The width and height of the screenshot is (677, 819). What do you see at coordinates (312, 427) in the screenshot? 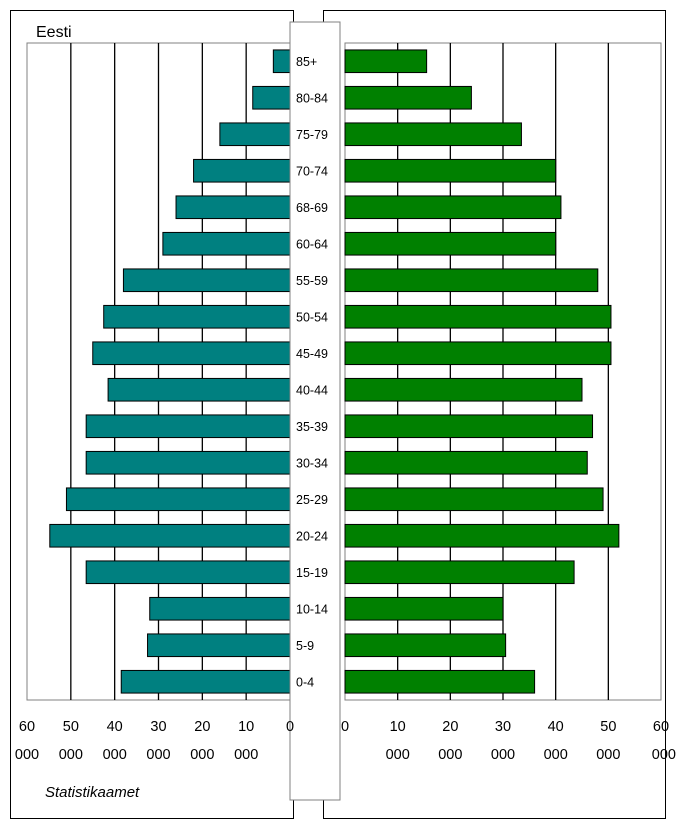
I see `category-label: 35-39` at bounding box center [312, 427].